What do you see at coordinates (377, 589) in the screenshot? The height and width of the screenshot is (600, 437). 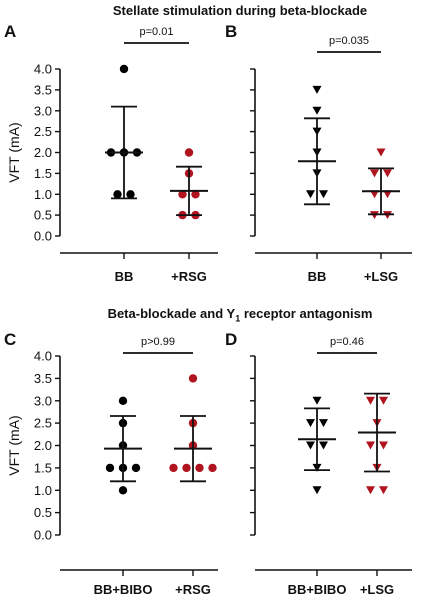 I see `x-category-label-d: +LSG` at bounding box center [377, 589].